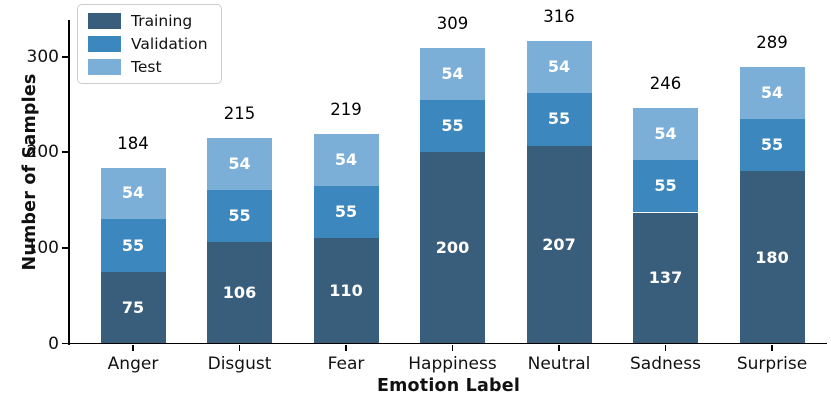 This screenshot has width=831, height=401. I want to click on bar-segment-validation-disgust, so click(239, 216).